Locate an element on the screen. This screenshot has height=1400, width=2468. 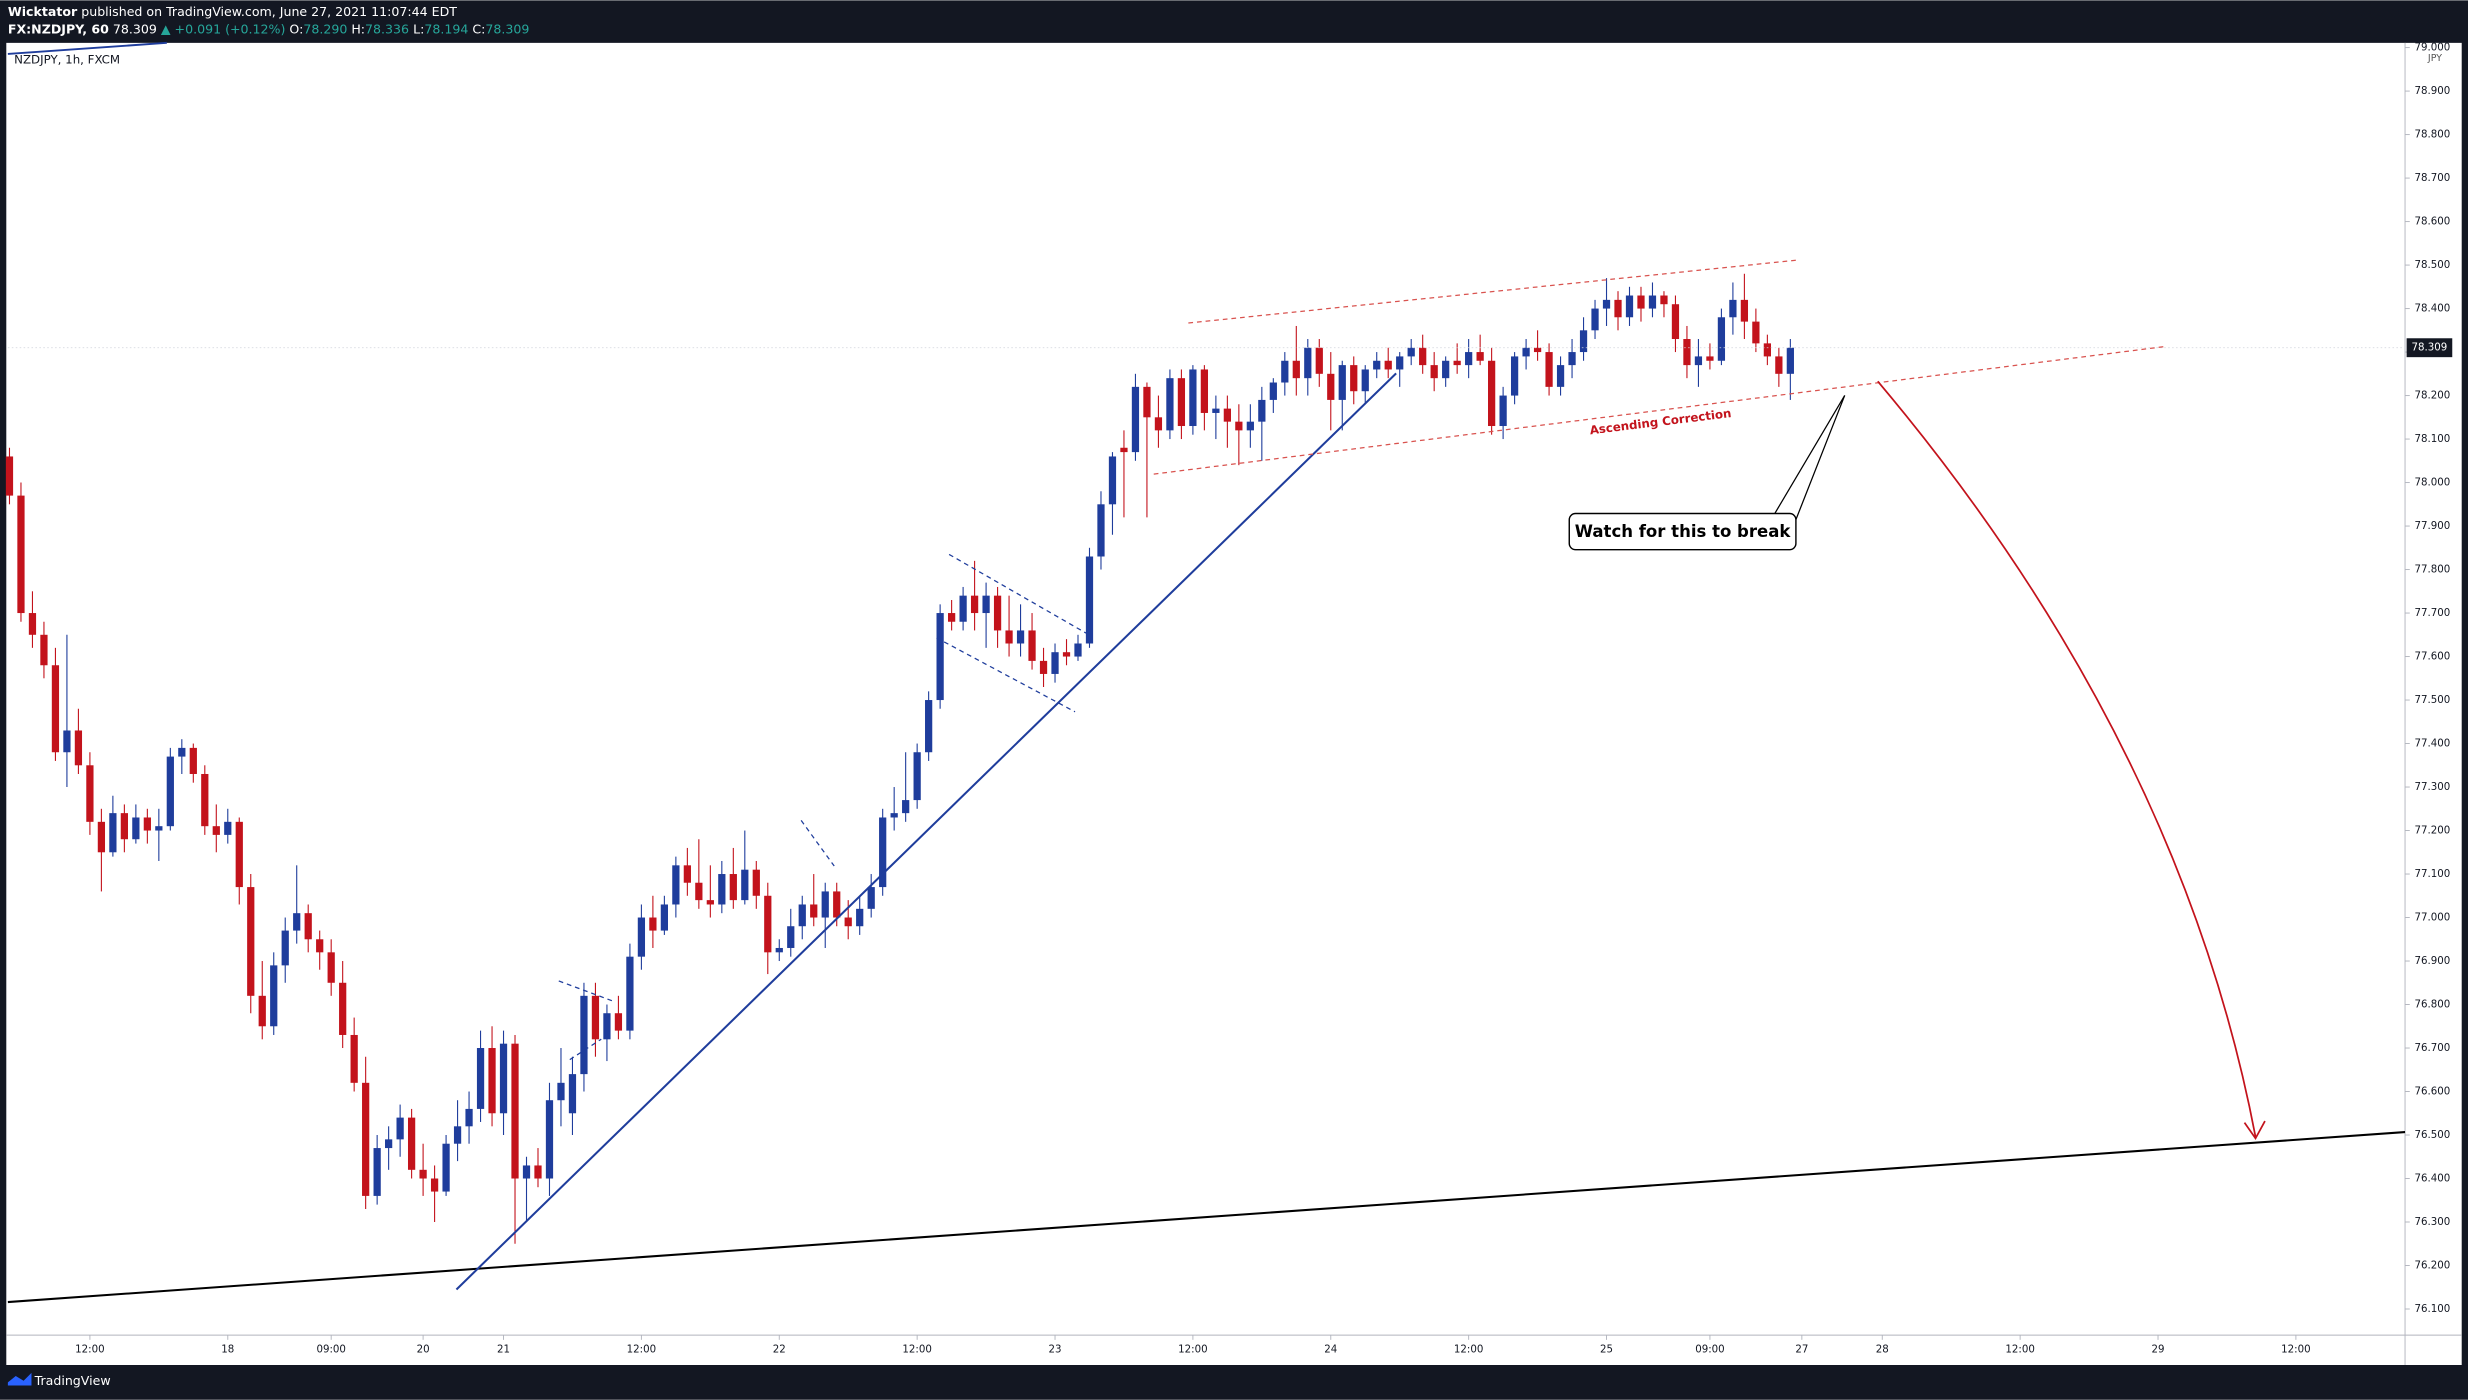
y-tick-label: 76.700 is located at coordinates (2432, 1048).